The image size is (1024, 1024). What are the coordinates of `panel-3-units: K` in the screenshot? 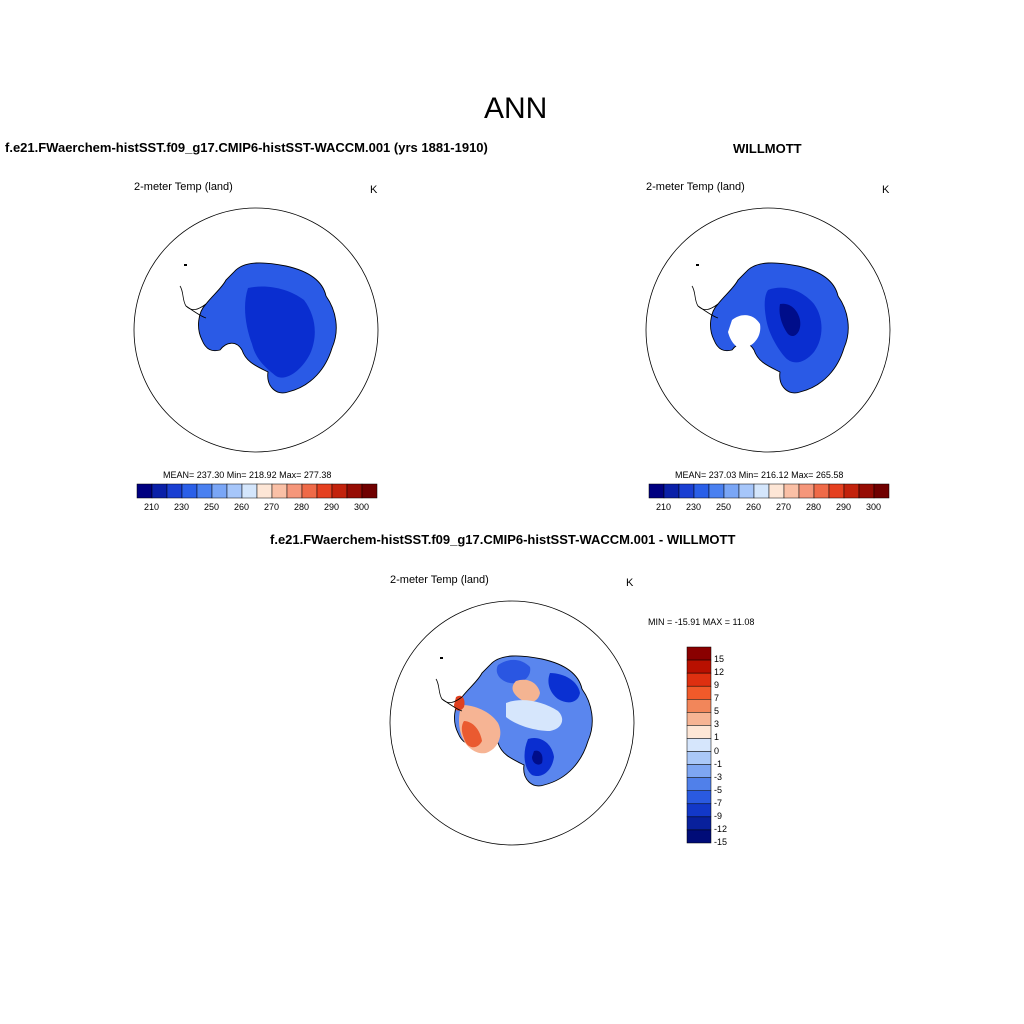 It's located at (630, 583).